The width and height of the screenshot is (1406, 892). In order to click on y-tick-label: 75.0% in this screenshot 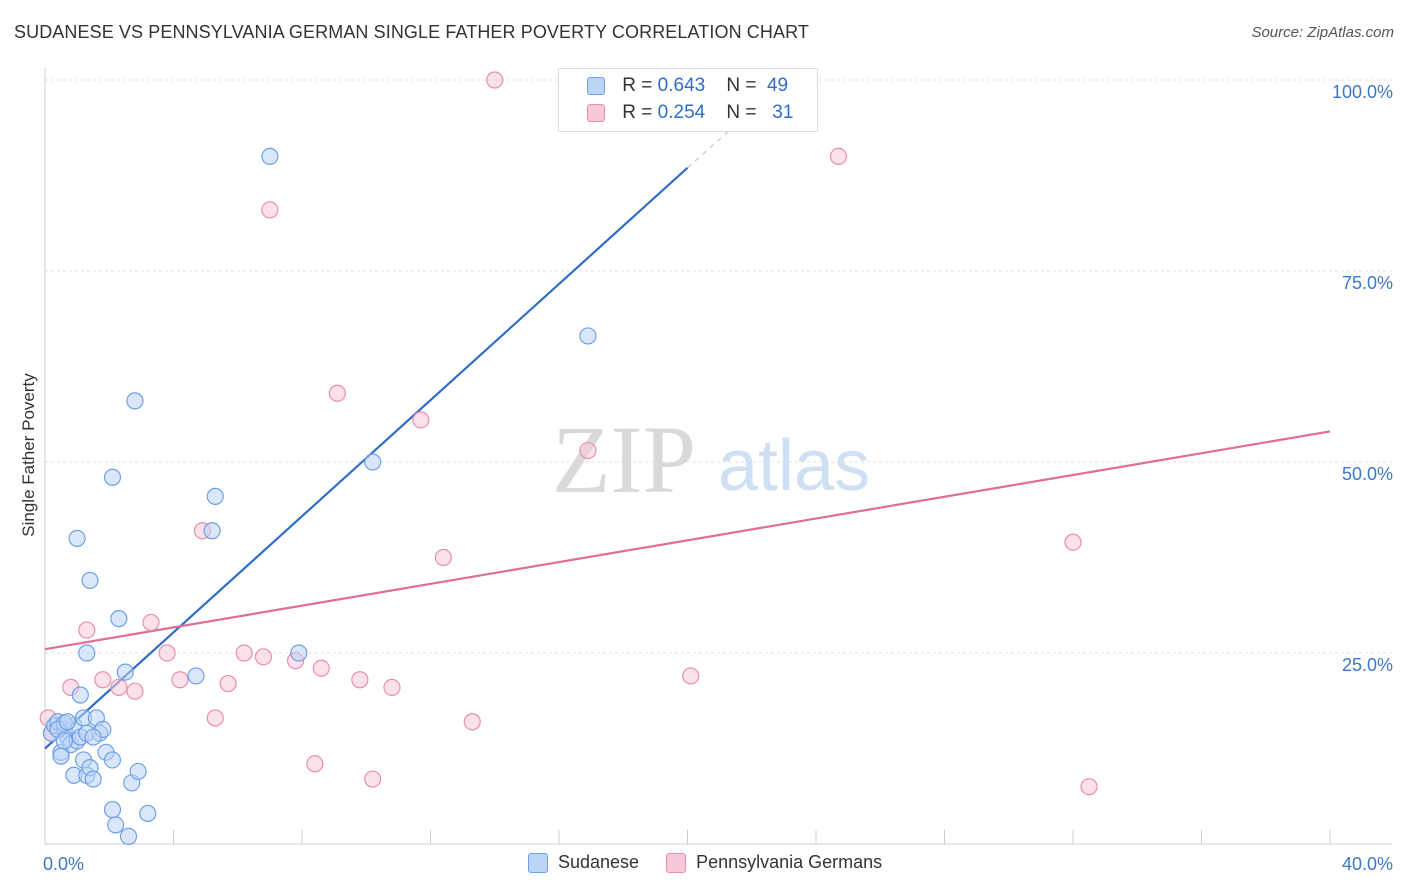, I will do `click(1367, 283)`.